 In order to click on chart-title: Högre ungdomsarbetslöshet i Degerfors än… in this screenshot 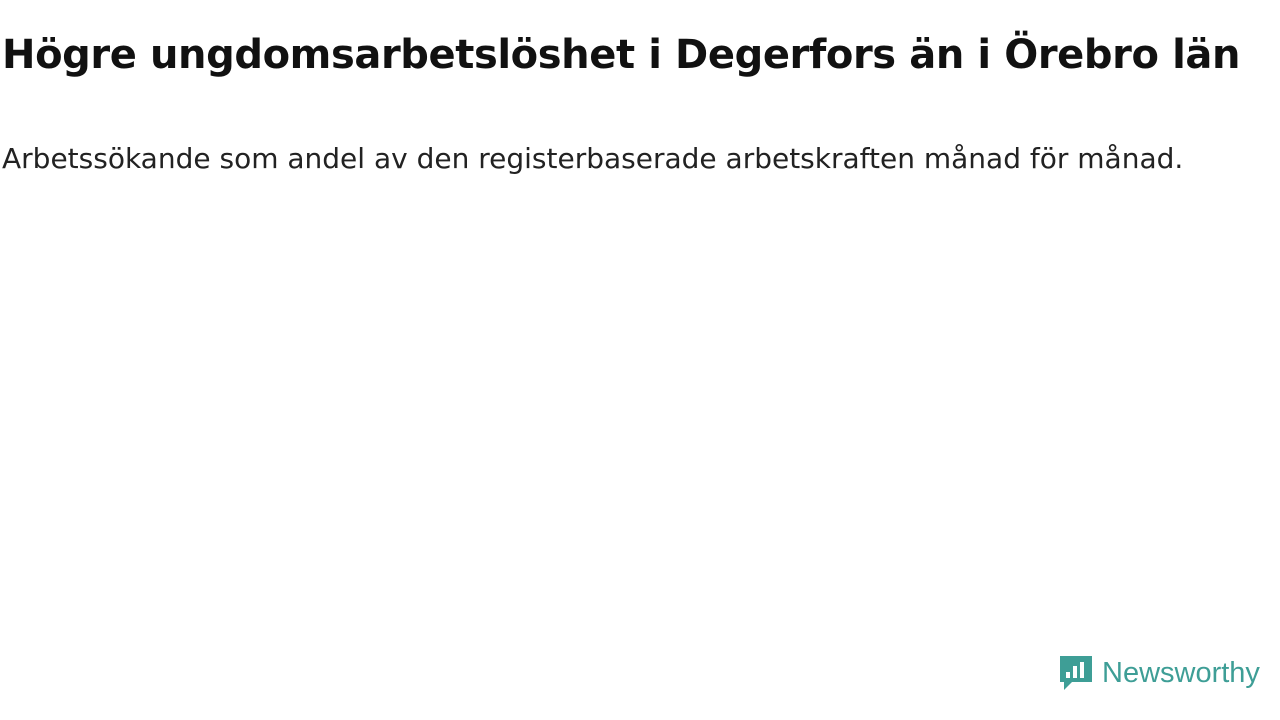, I will do `click(621, 55)`.